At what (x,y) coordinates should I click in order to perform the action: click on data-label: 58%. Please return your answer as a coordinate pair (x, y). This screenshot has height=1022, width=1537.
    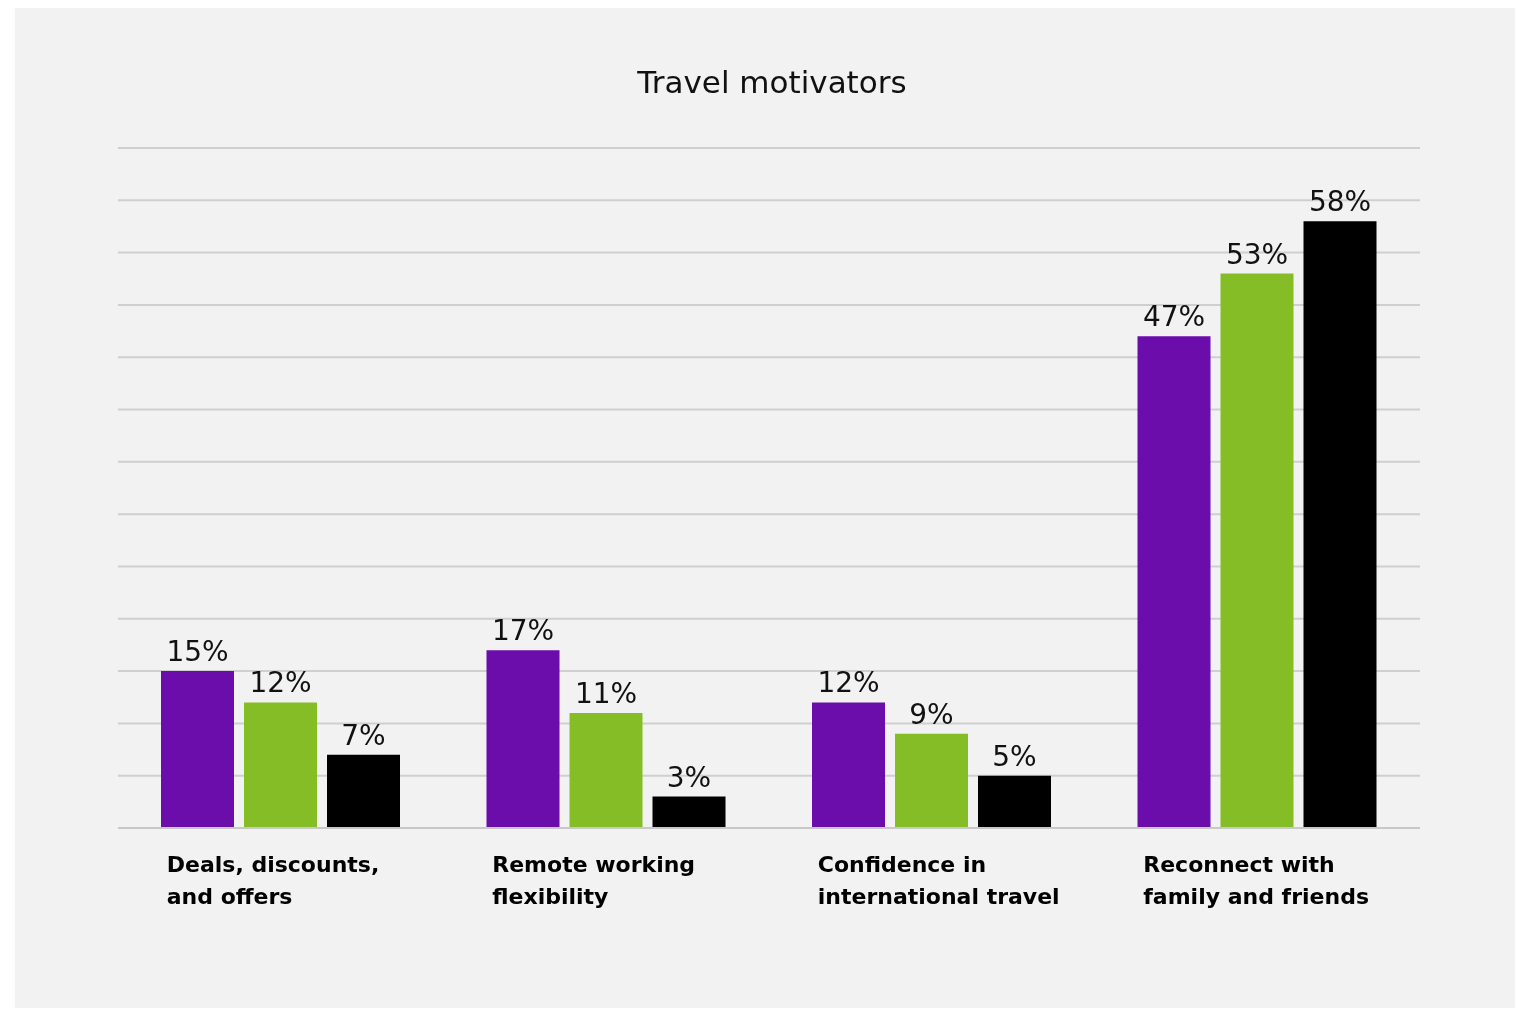
    Looking at the image, I should click on (1340, 202).